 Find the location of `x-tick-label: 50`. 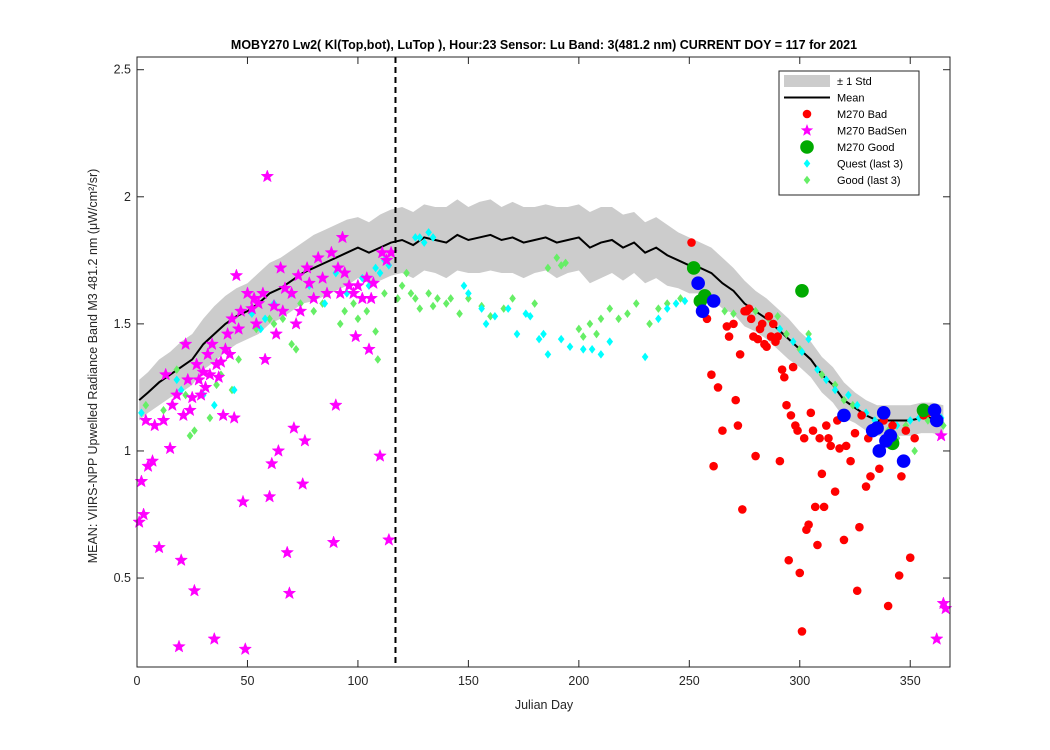

x-tick-label: 50 is located at coordinates (248, 681).